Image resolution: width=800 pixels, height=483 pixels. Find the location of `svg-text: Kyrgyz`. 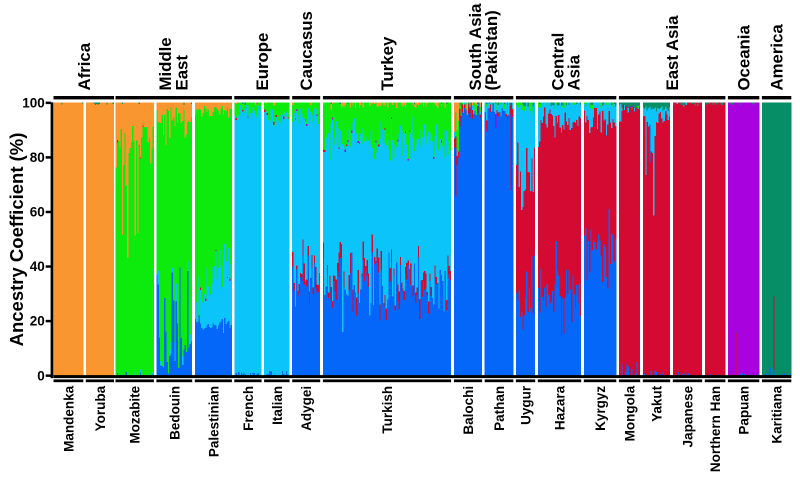

svg-text: Kyrgyz is located at coordinates (600, 408).